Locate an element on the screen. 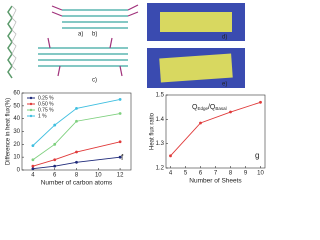 This screenshot has width=320, height=240. y-tick-label: 40 is located at coordinates (16, 119).